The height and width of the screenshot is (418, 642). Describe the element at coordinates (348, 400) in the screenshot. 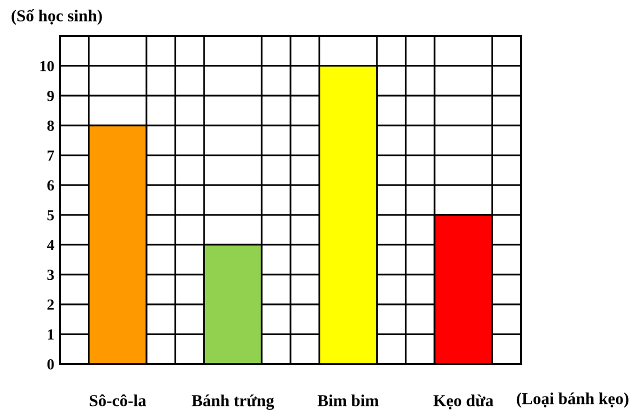

I see `x-tick-label: Bim bim` at that location.